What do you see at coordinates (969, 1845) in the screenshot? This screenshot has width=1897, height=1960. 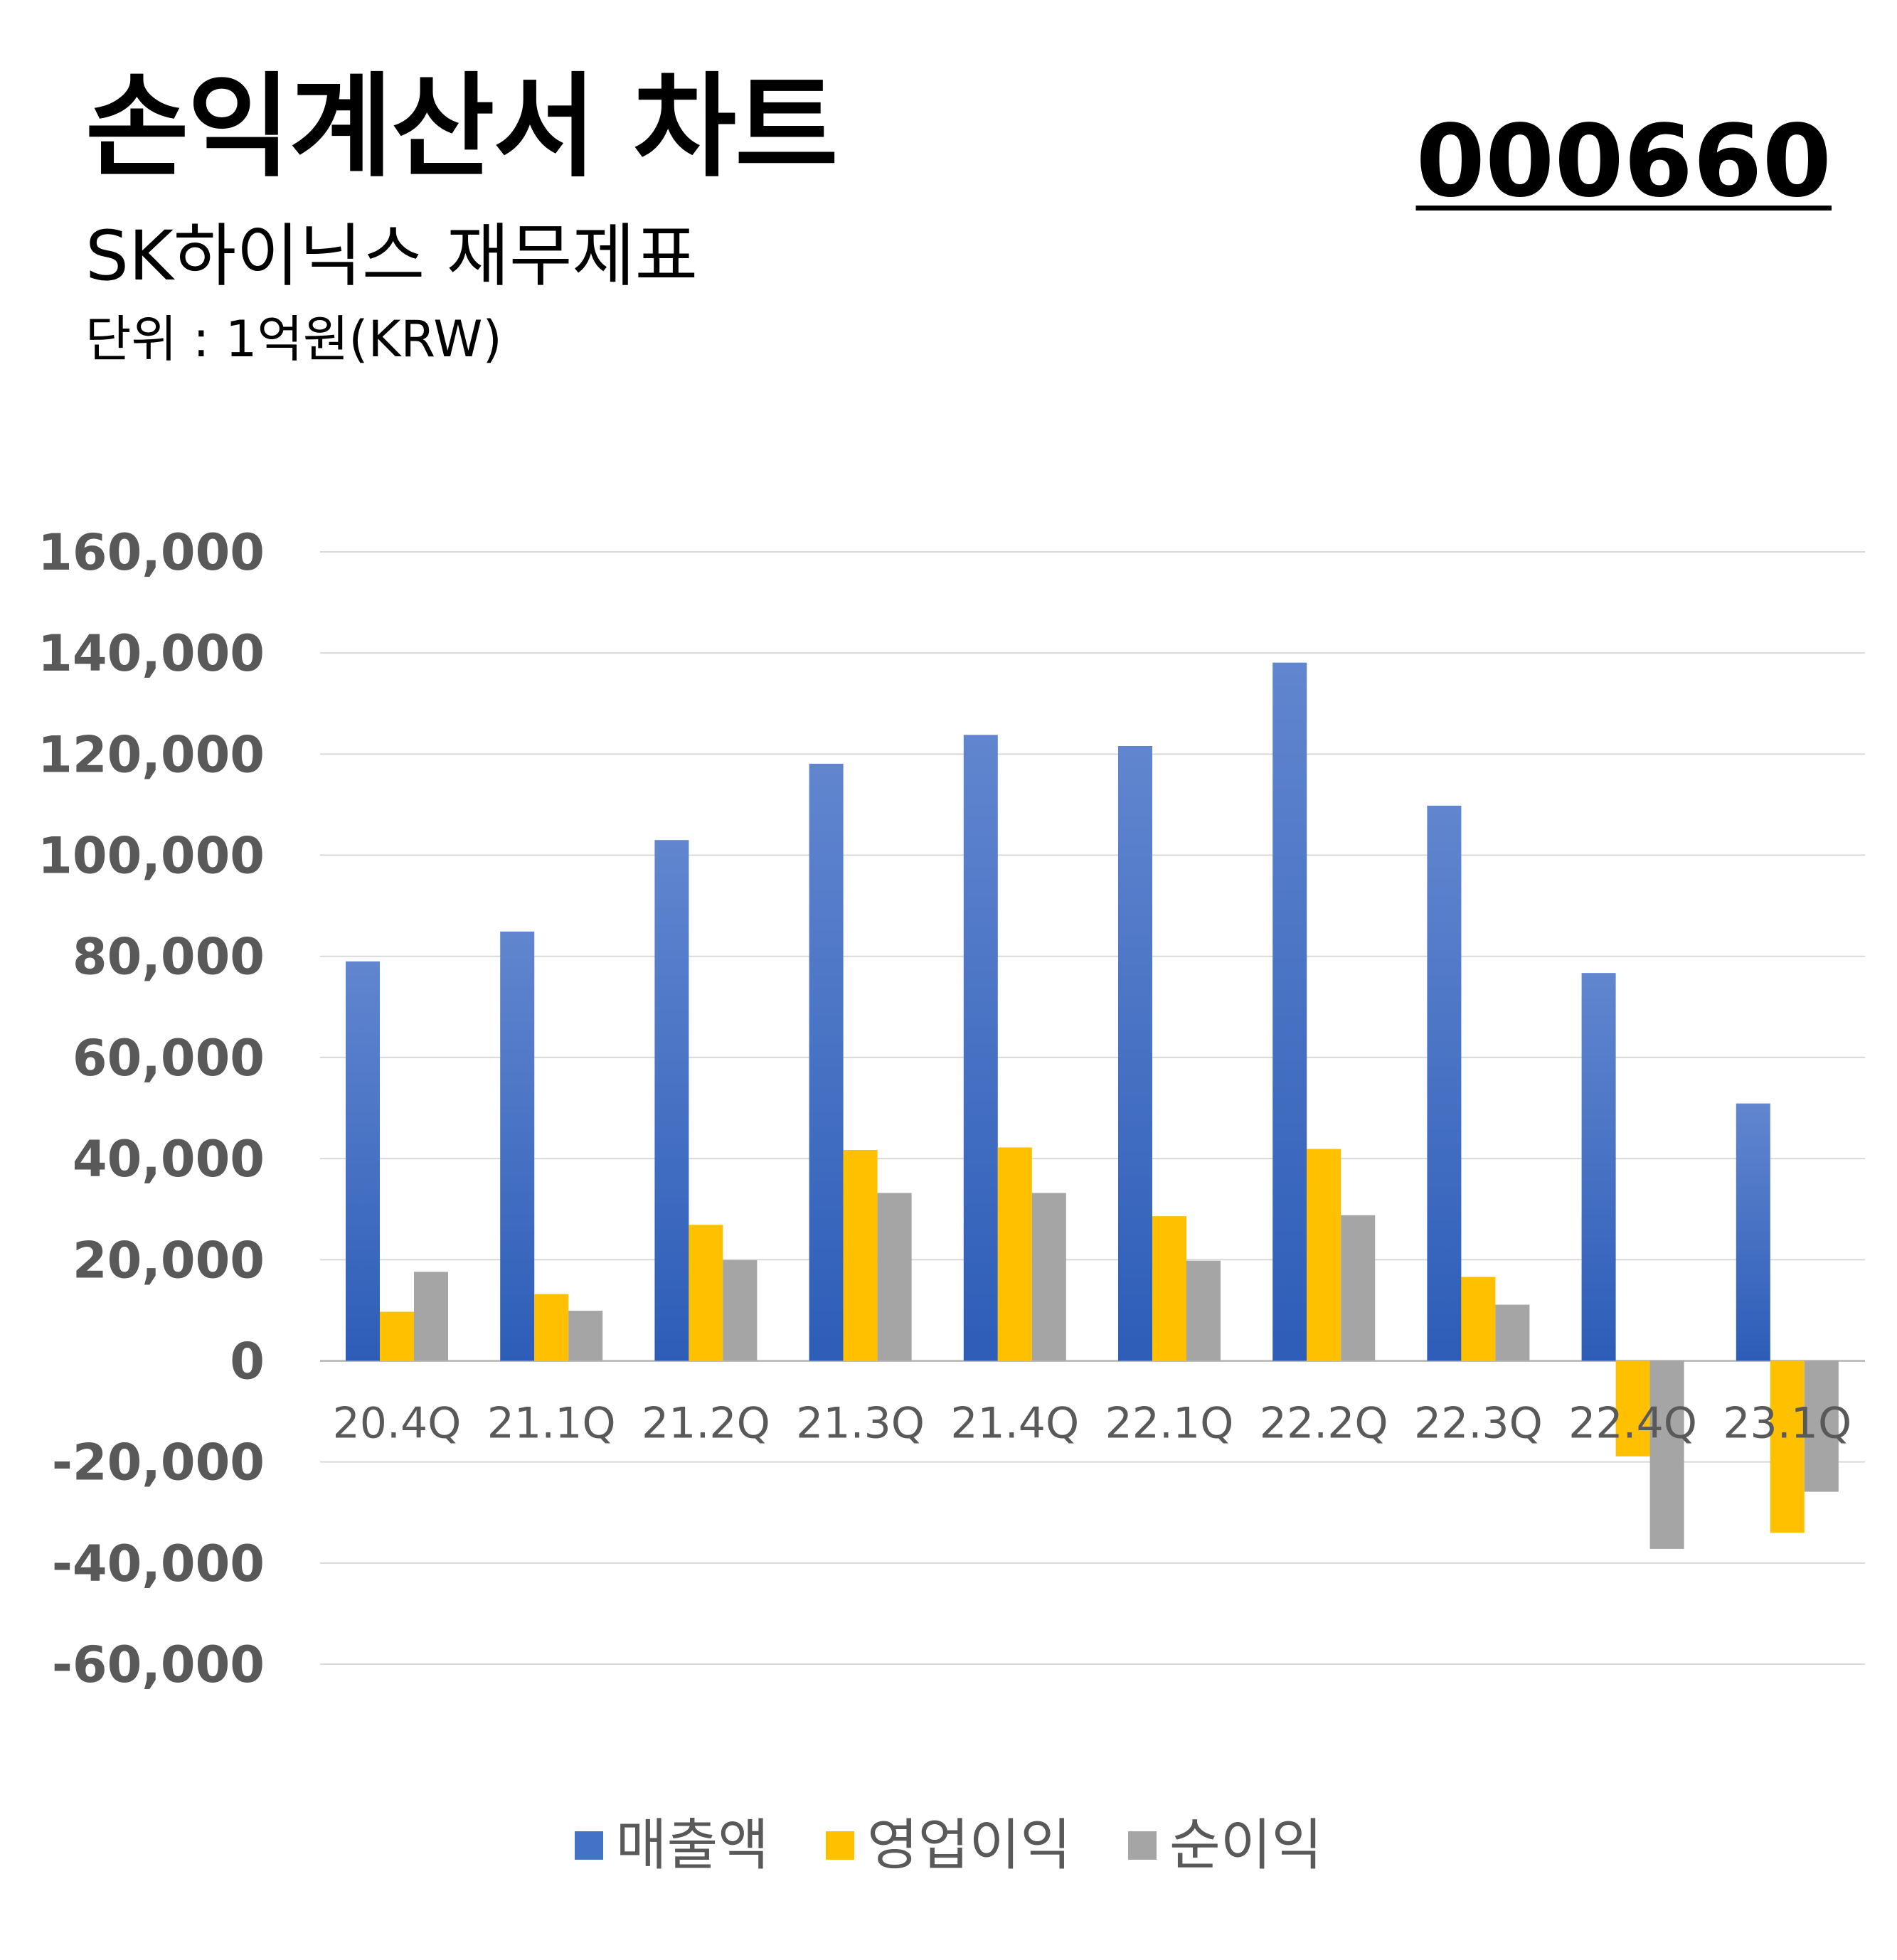 I see `legend-label: 영업이익` at bounding box center [969, 1845].